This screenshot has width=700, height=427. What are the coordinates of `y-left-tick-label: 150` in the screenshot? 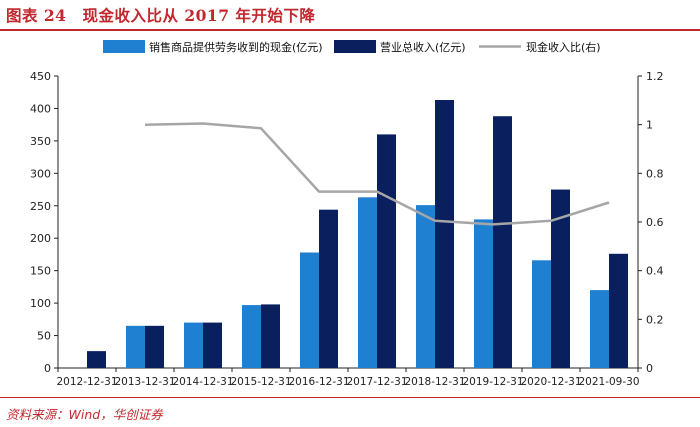 It's located at (40, 271).